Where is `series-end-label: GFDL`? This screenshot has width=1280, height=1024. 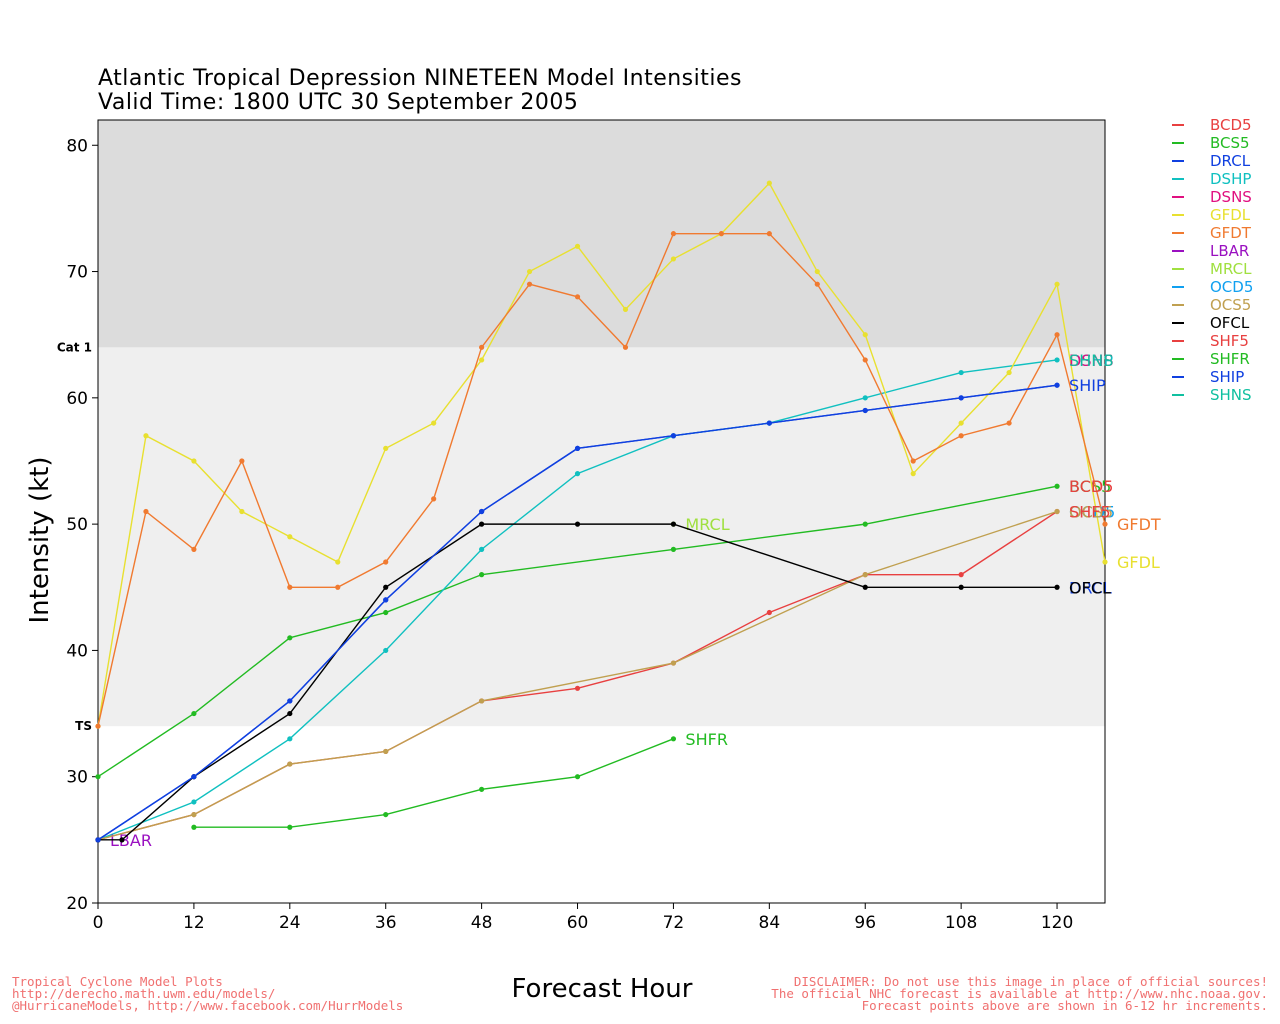 series-end-label: GFDL is located at coordinates (1138, 562).